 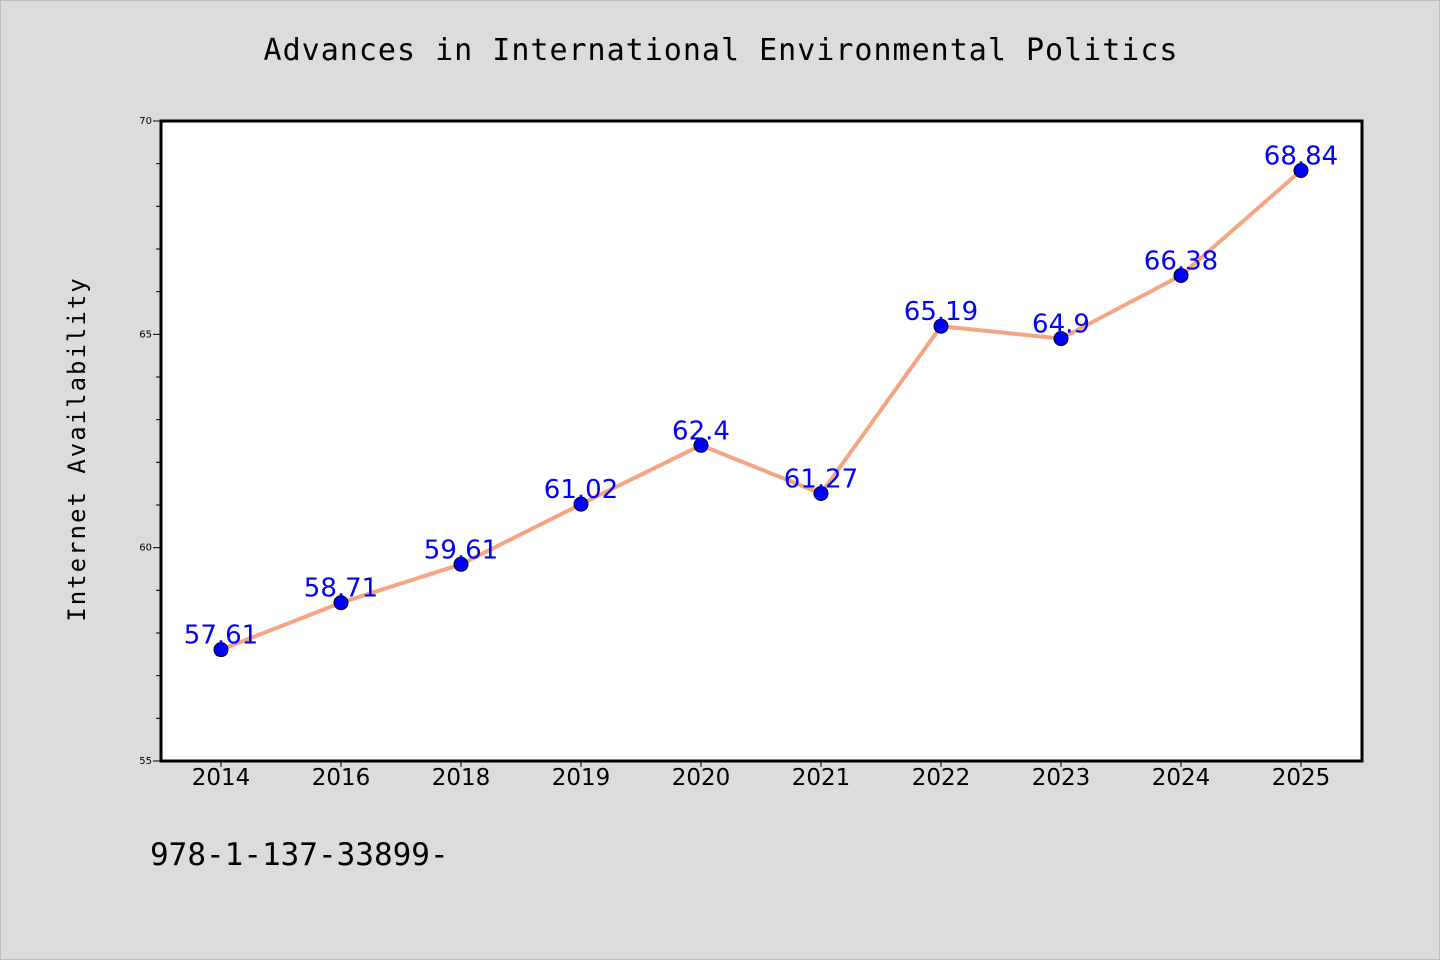 I want to click on x-tick-label: 2021, so click(x=821, y=778).